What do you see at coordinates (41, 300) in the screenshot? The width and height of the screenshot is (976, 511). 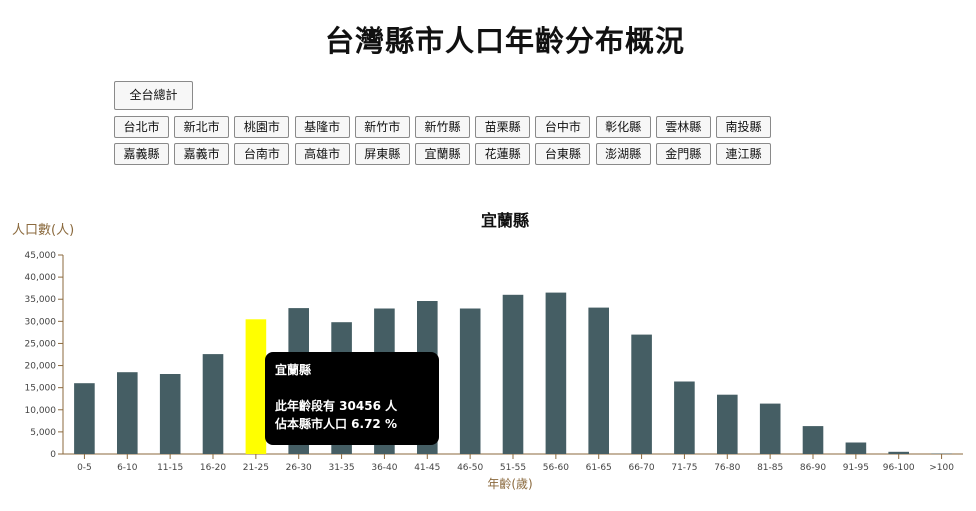 I see `y-tick-label: 35,000` at bounding box center [41, 300].